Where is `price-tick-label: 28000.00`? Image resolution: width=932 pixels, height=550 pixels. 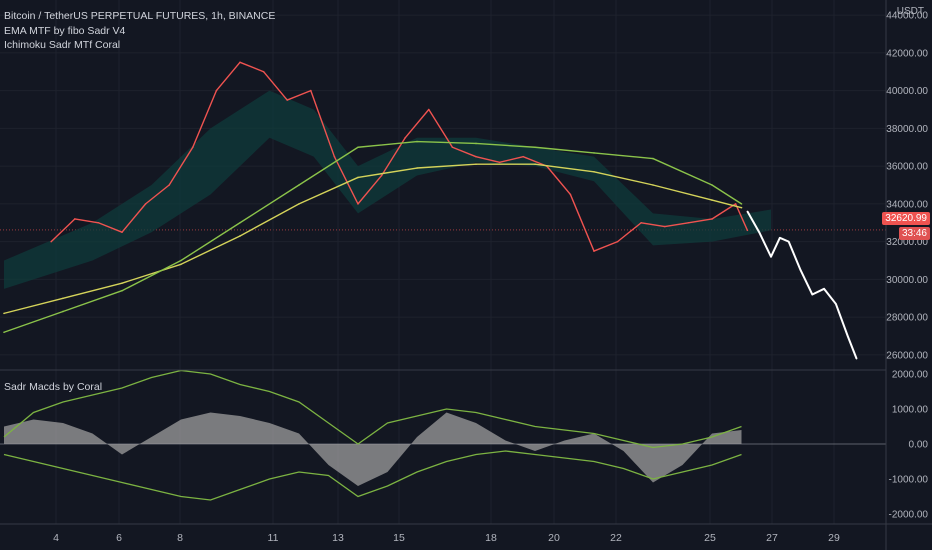
price-tick-label: 28000.00 is located at coordinates (907, 318).